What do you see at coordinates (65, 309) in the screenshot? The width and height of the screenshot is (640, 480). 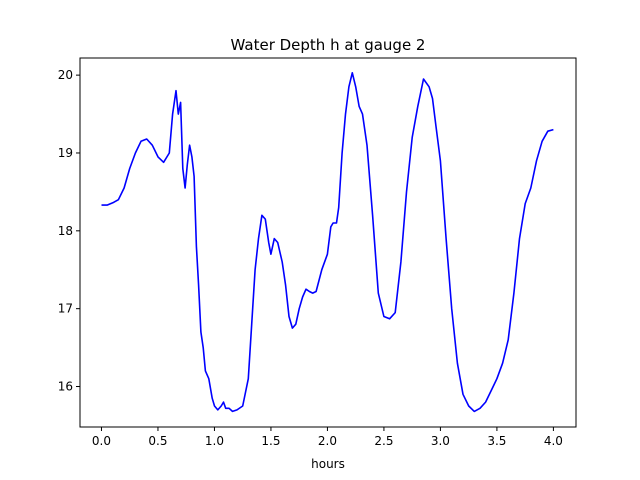 I see `y-tick-label: 17` at bounding box center [65, 309].